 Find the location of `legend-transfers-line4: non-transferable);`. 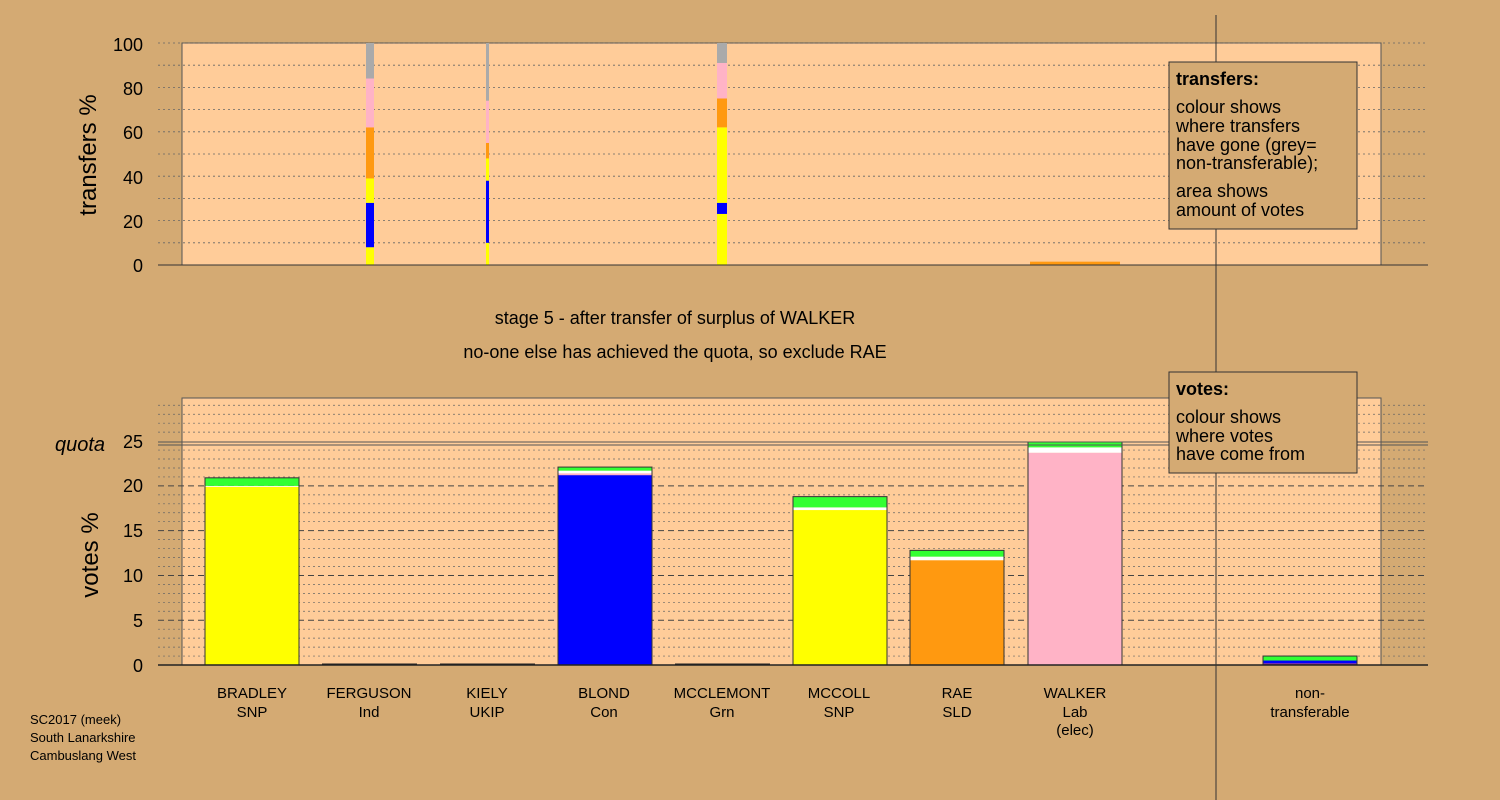

legend-transfers-line4: non-transferable); is located at coordinates (1247, 163).